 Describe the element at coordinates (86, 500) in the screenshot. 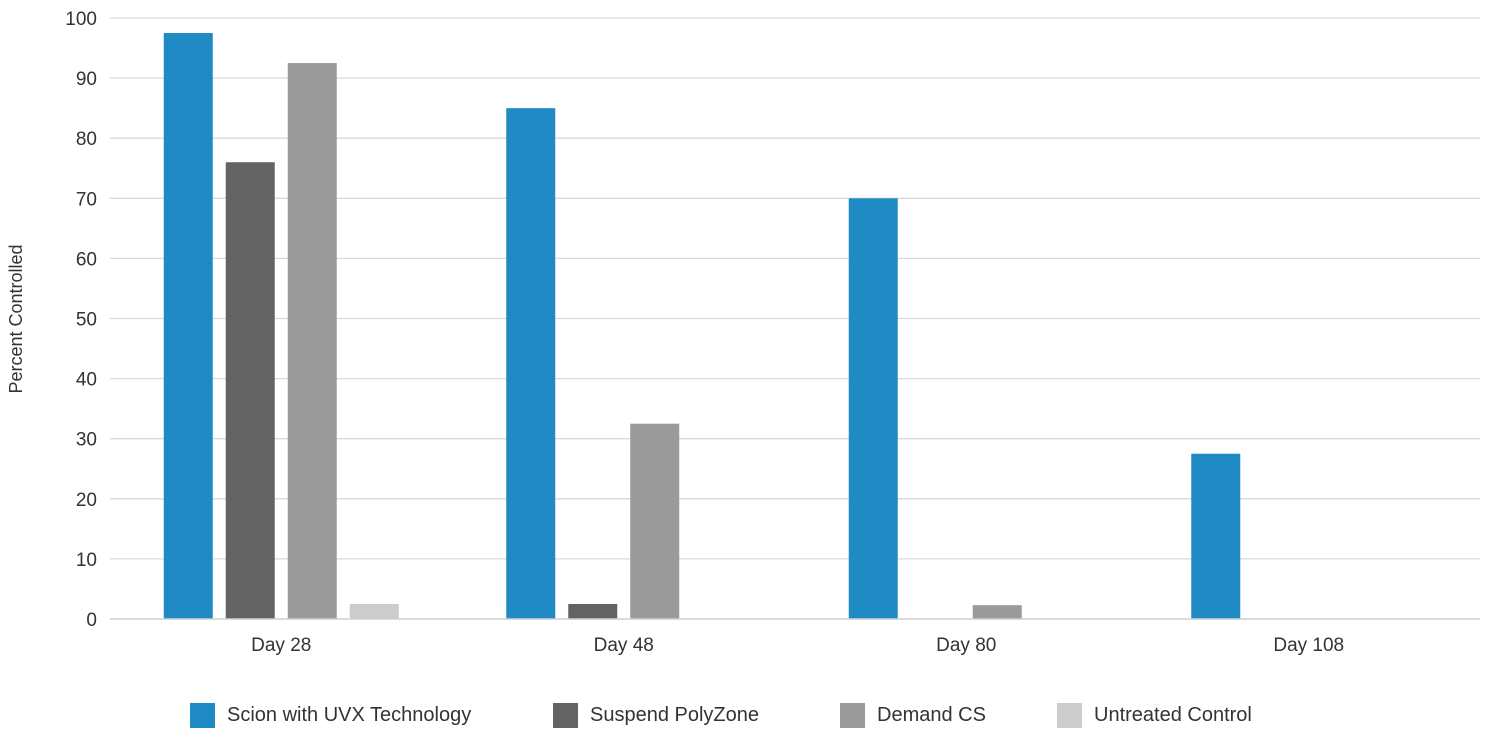

I see `y-tick-label: 20` at that location.